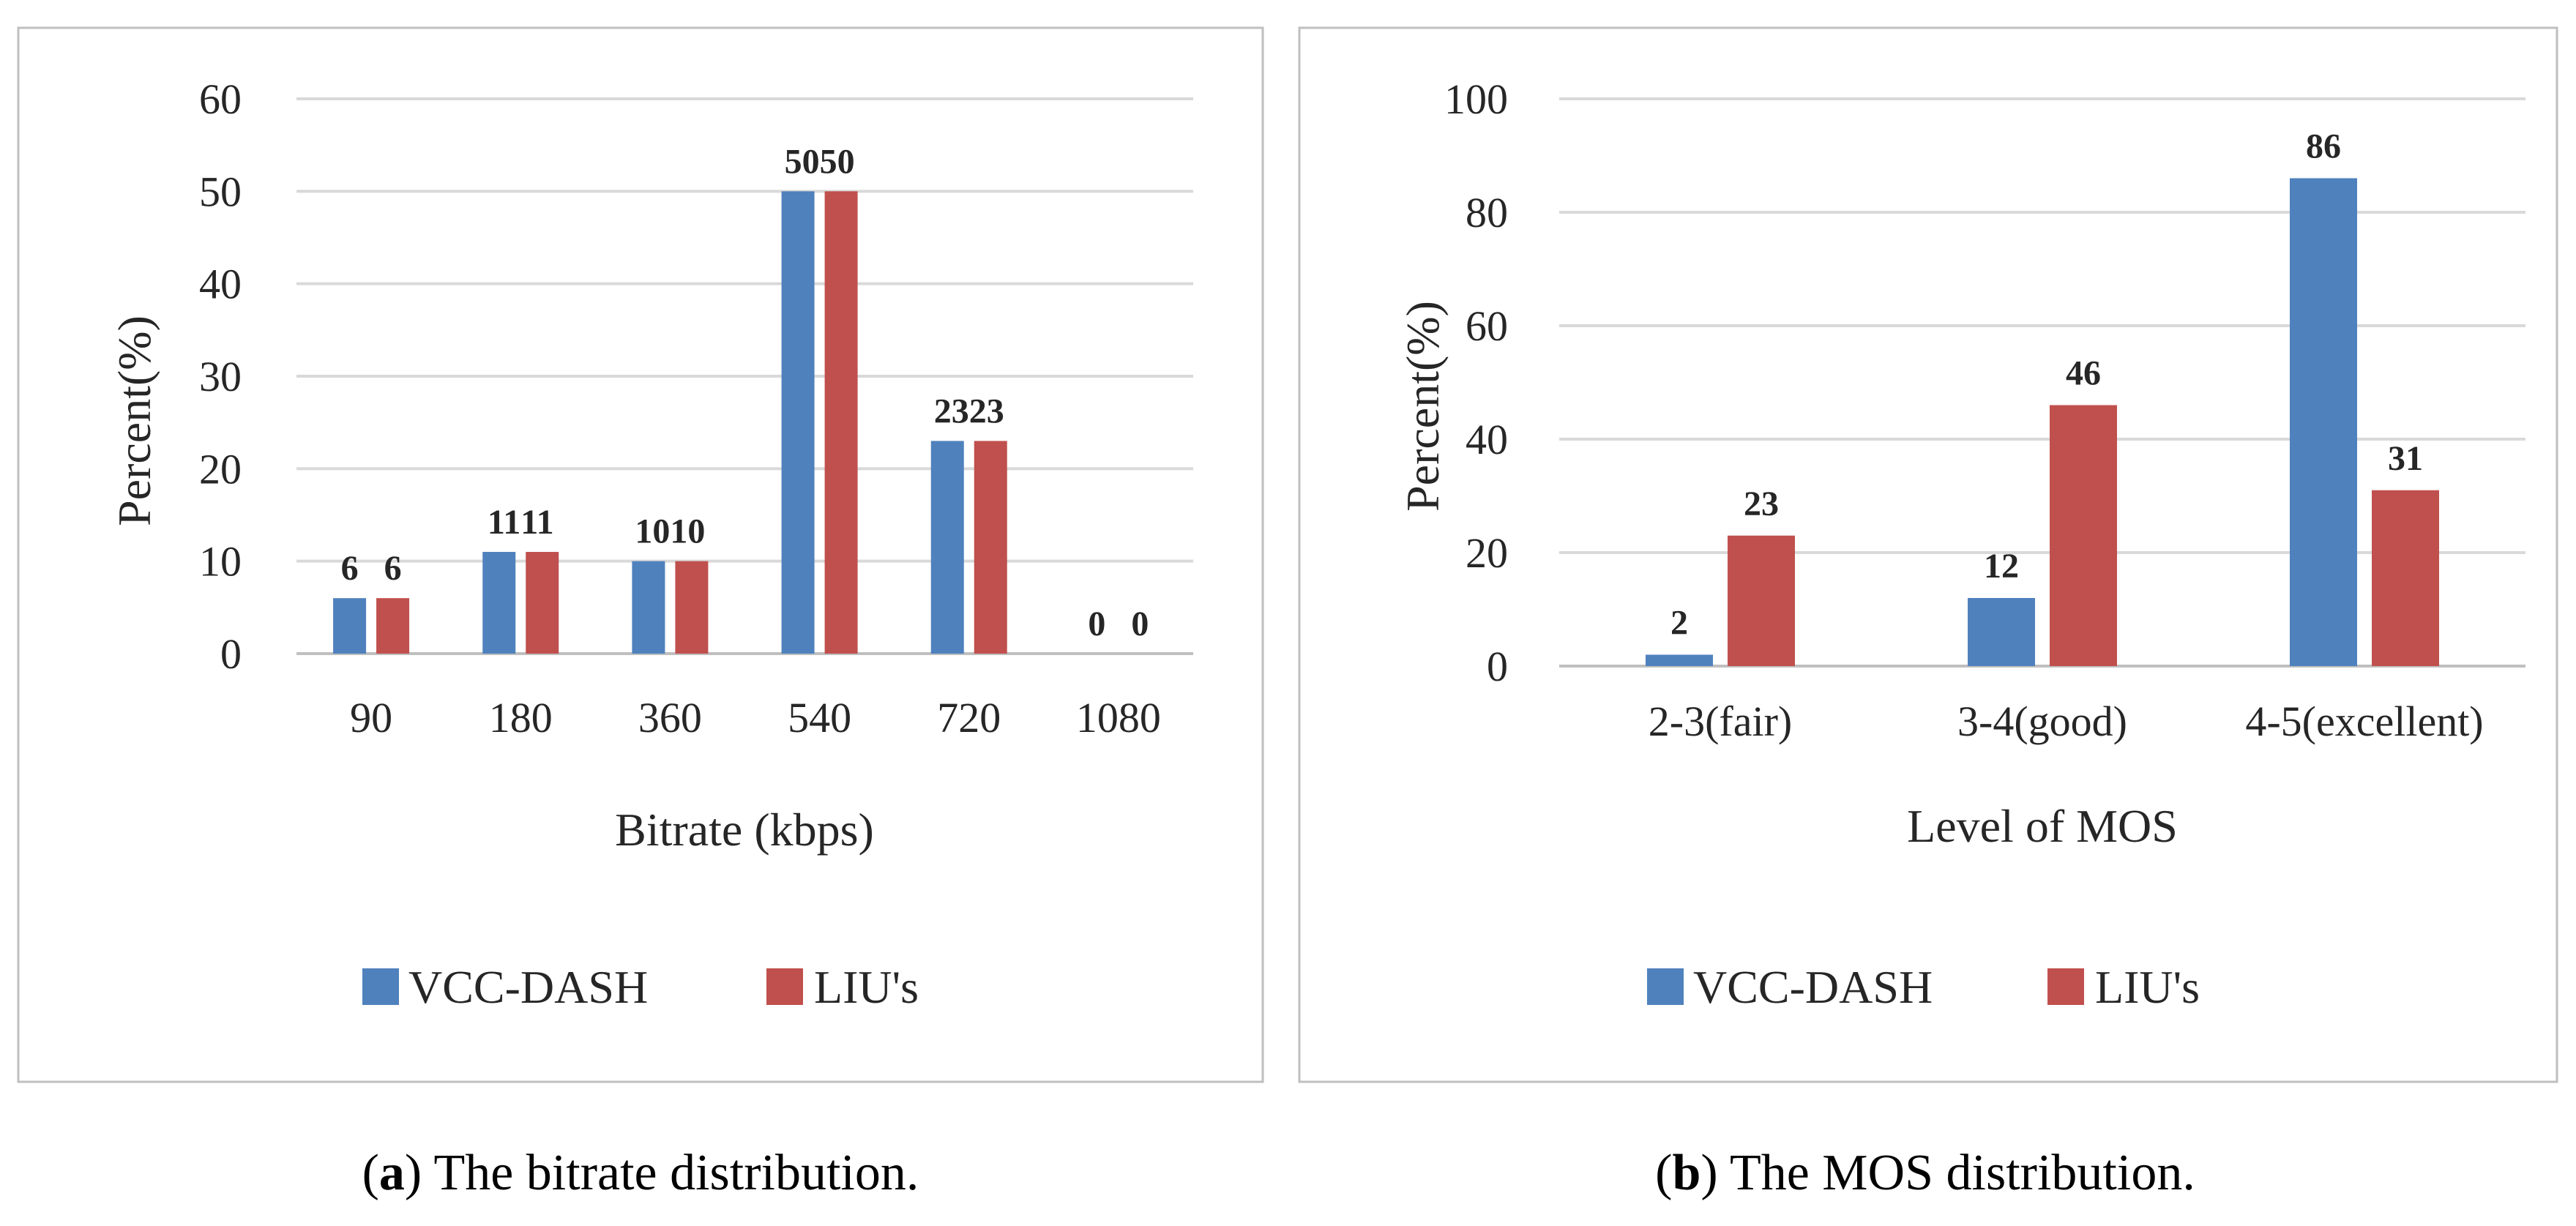 This screenshot has width=2576, height=1226. I want to click on data-label-LIU's-720: 23, so click(986, 411).